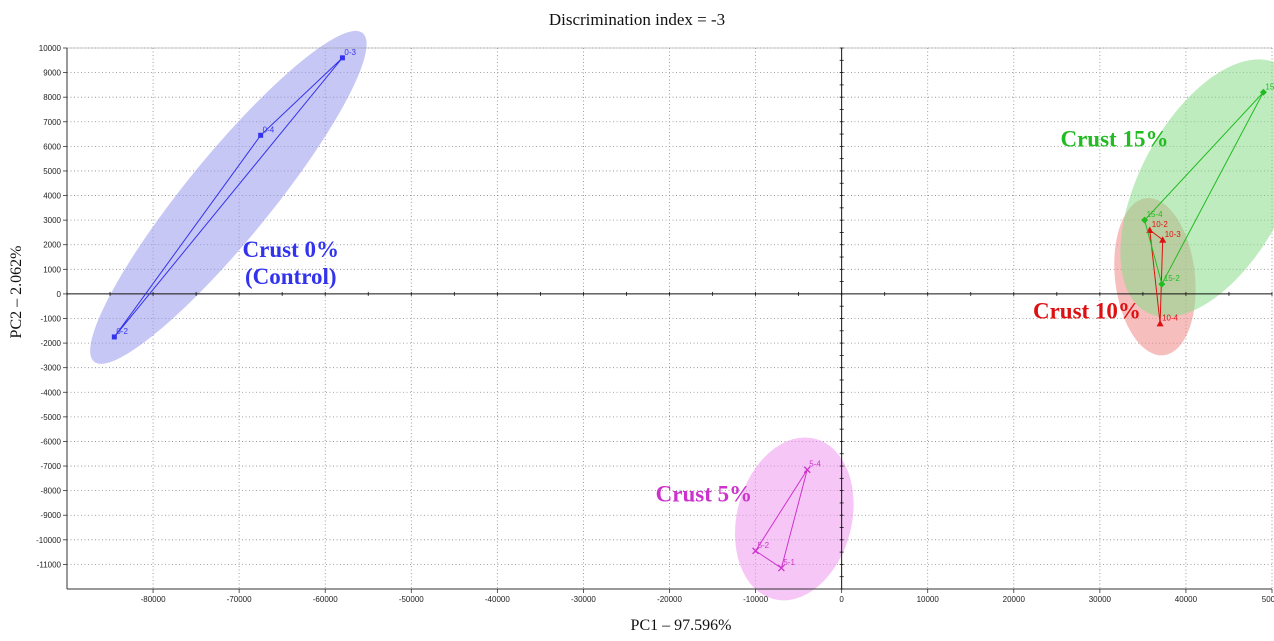 This screenshot has width=1274, height=641. What do you see at coordinates (764, 545) in the screenshot?
I see `point-label: 5-2` at bounding box center [764, 545].